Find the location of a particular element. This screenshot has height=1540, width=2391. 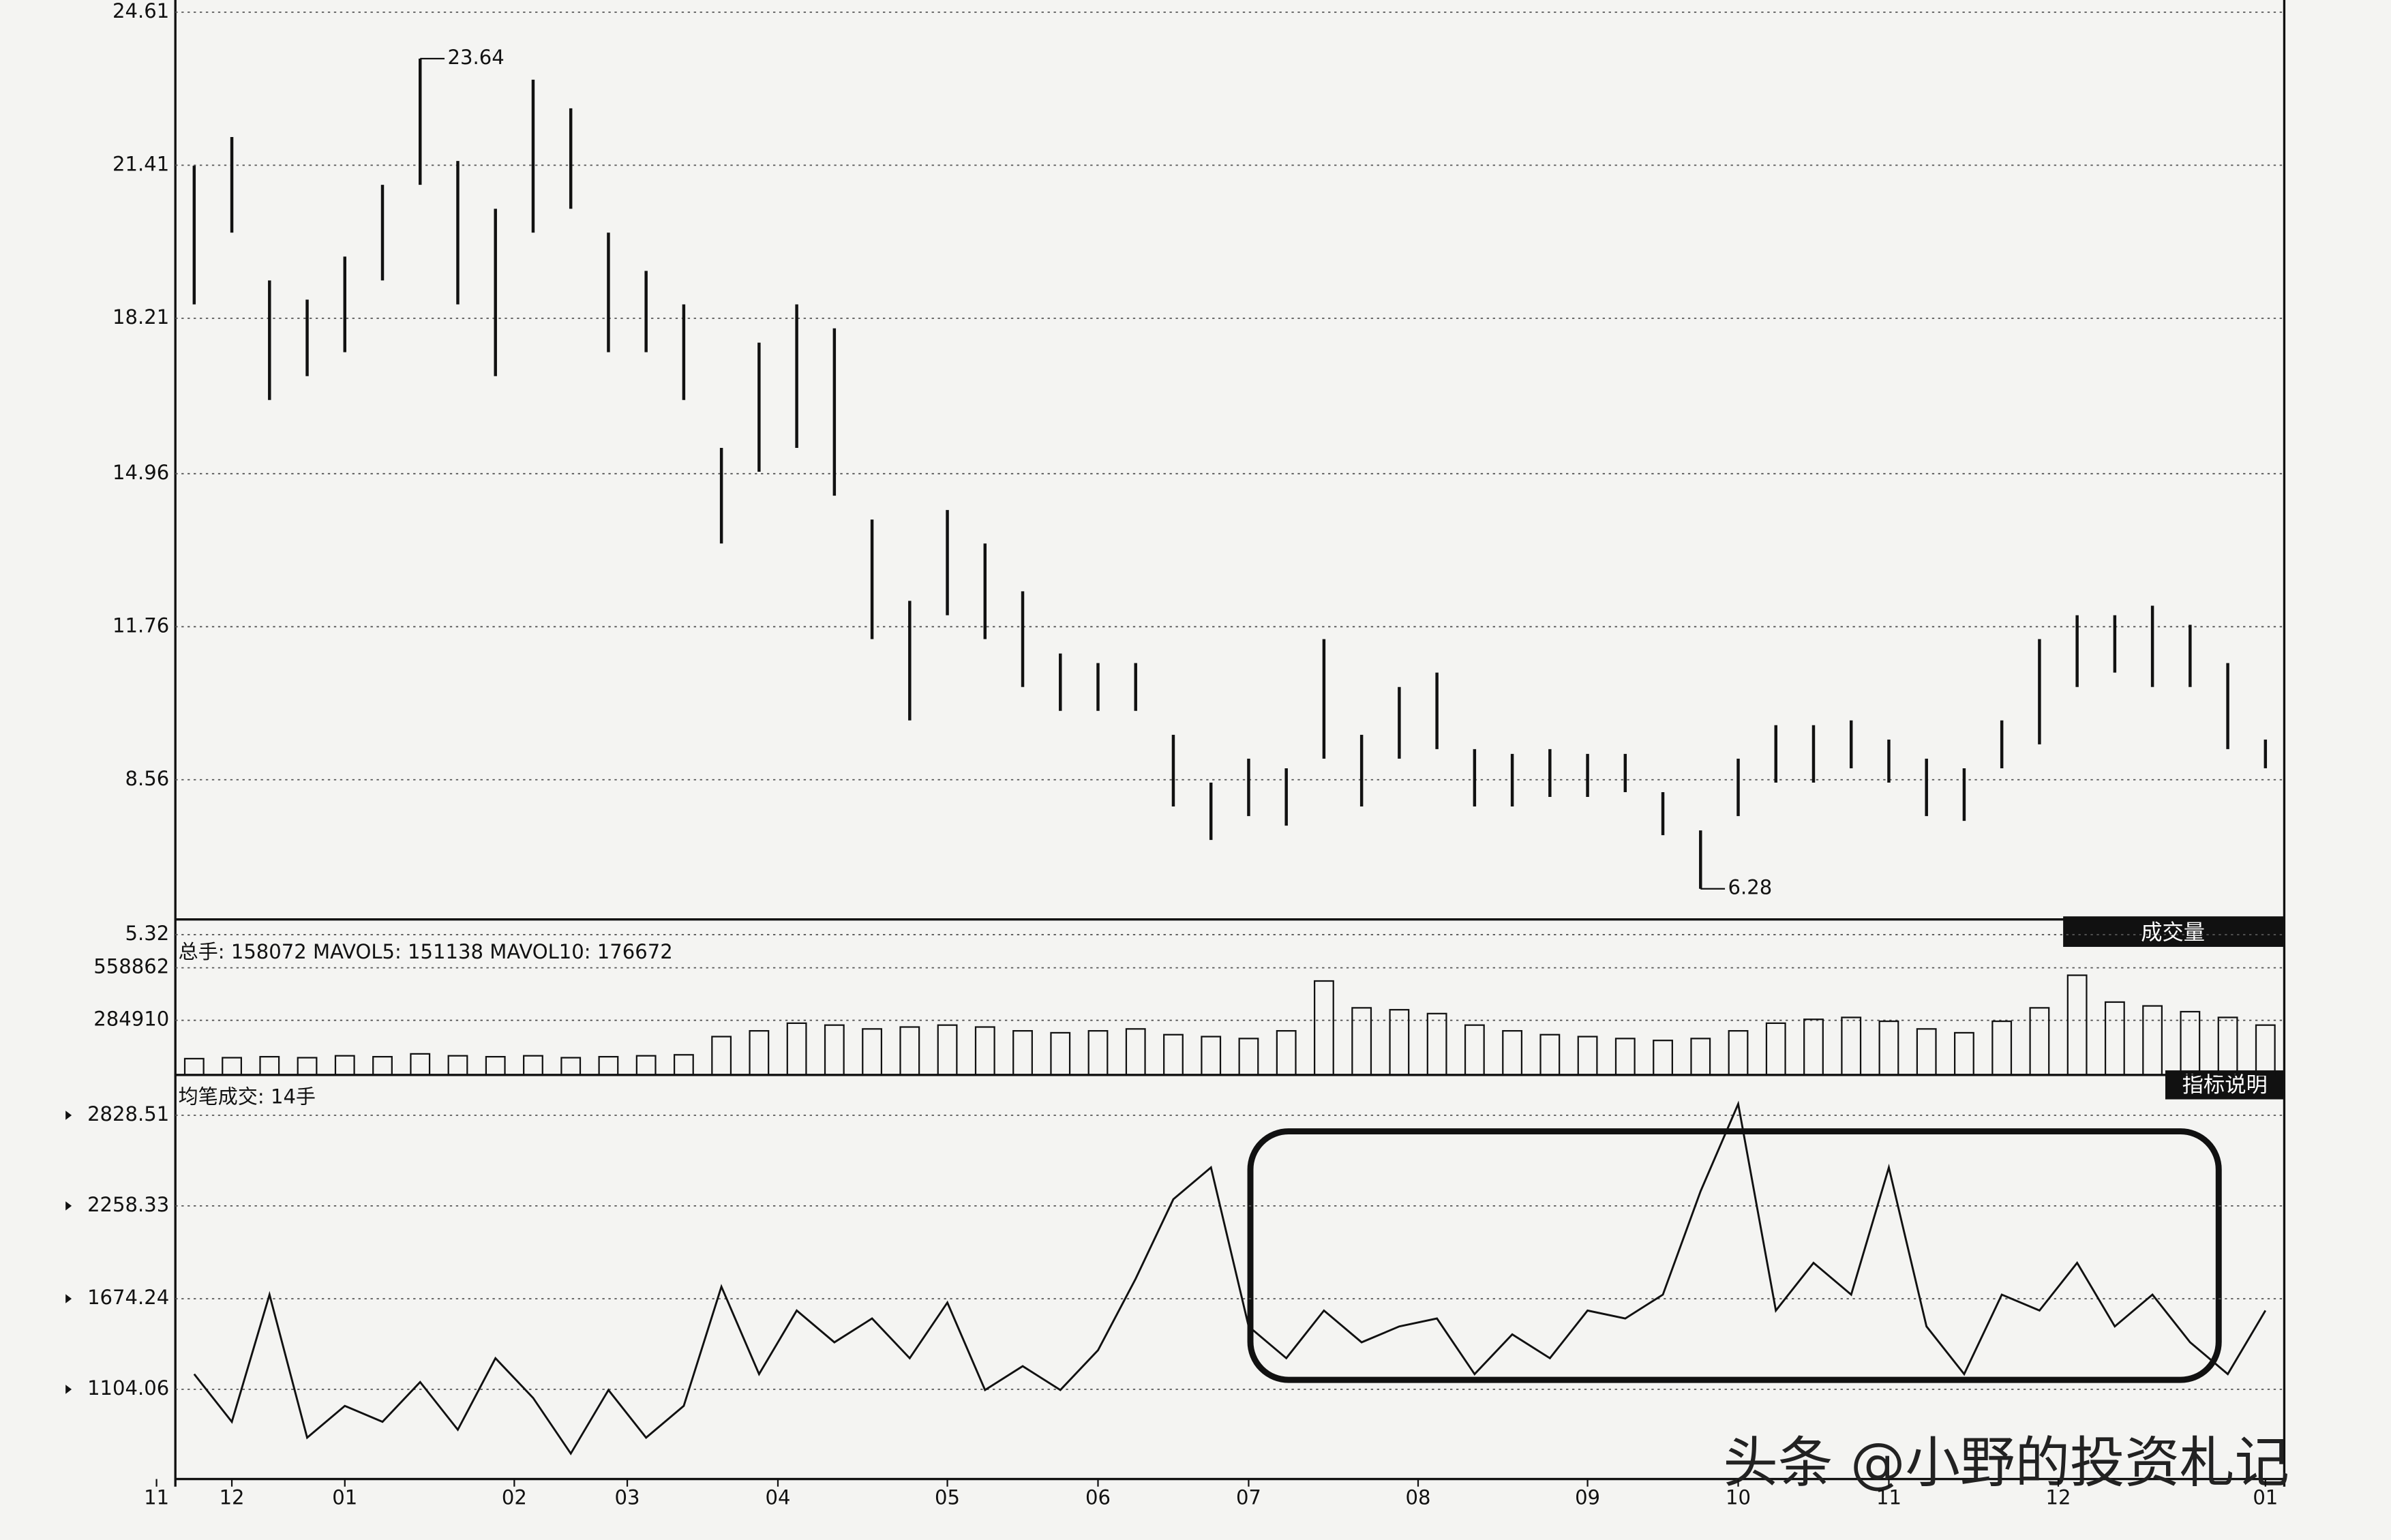

x-tick-label: 05 is located at coordinates (947, 1498).